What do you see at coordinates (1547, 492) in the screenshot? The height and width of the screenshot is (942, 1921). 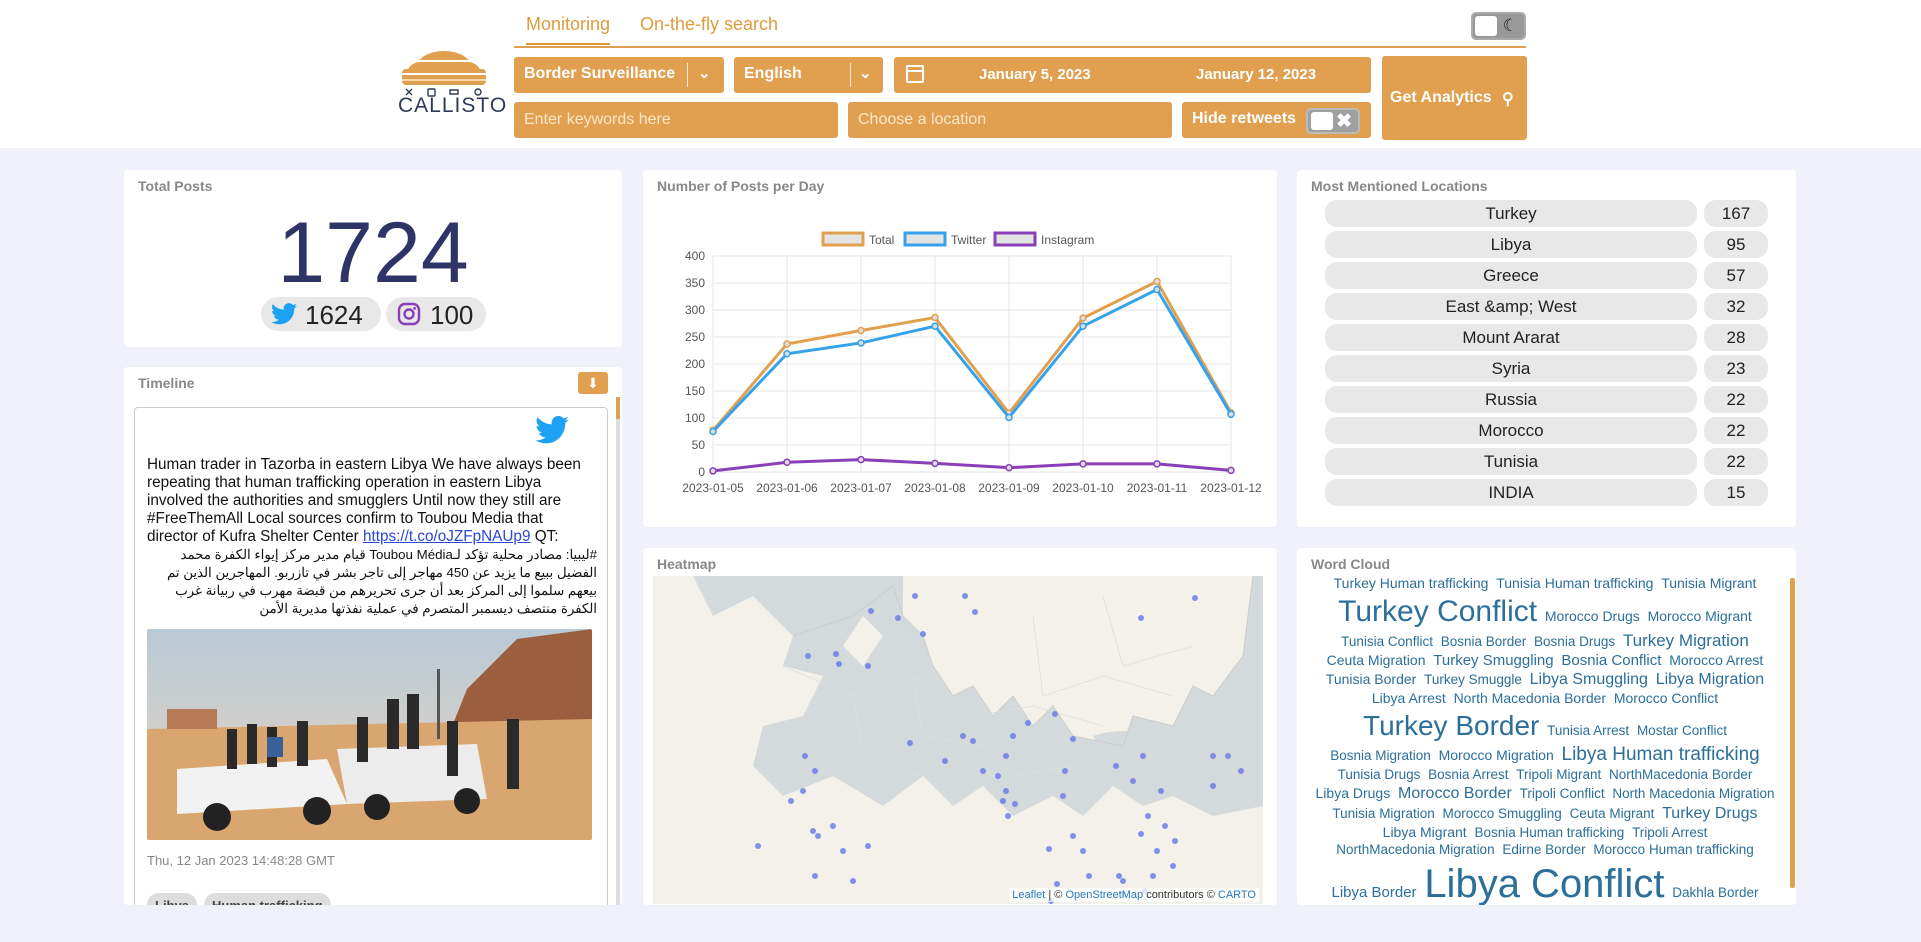 I see `location-row: INDIA 15` at bounding box center [1547, 492].